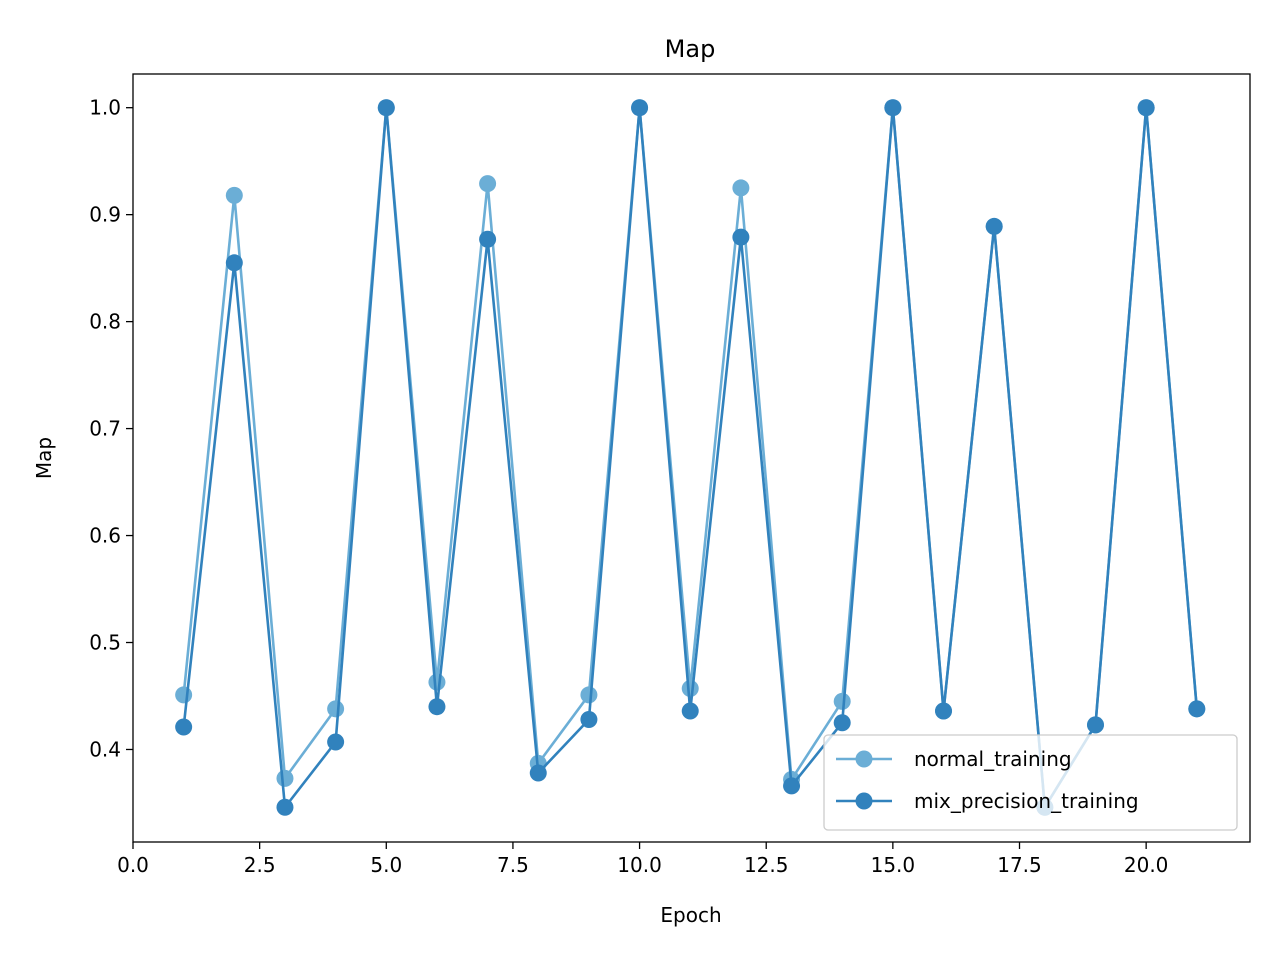 The image size is (1280, 960). I want to click on y-tick-label: 0.8, so click(105, 322).